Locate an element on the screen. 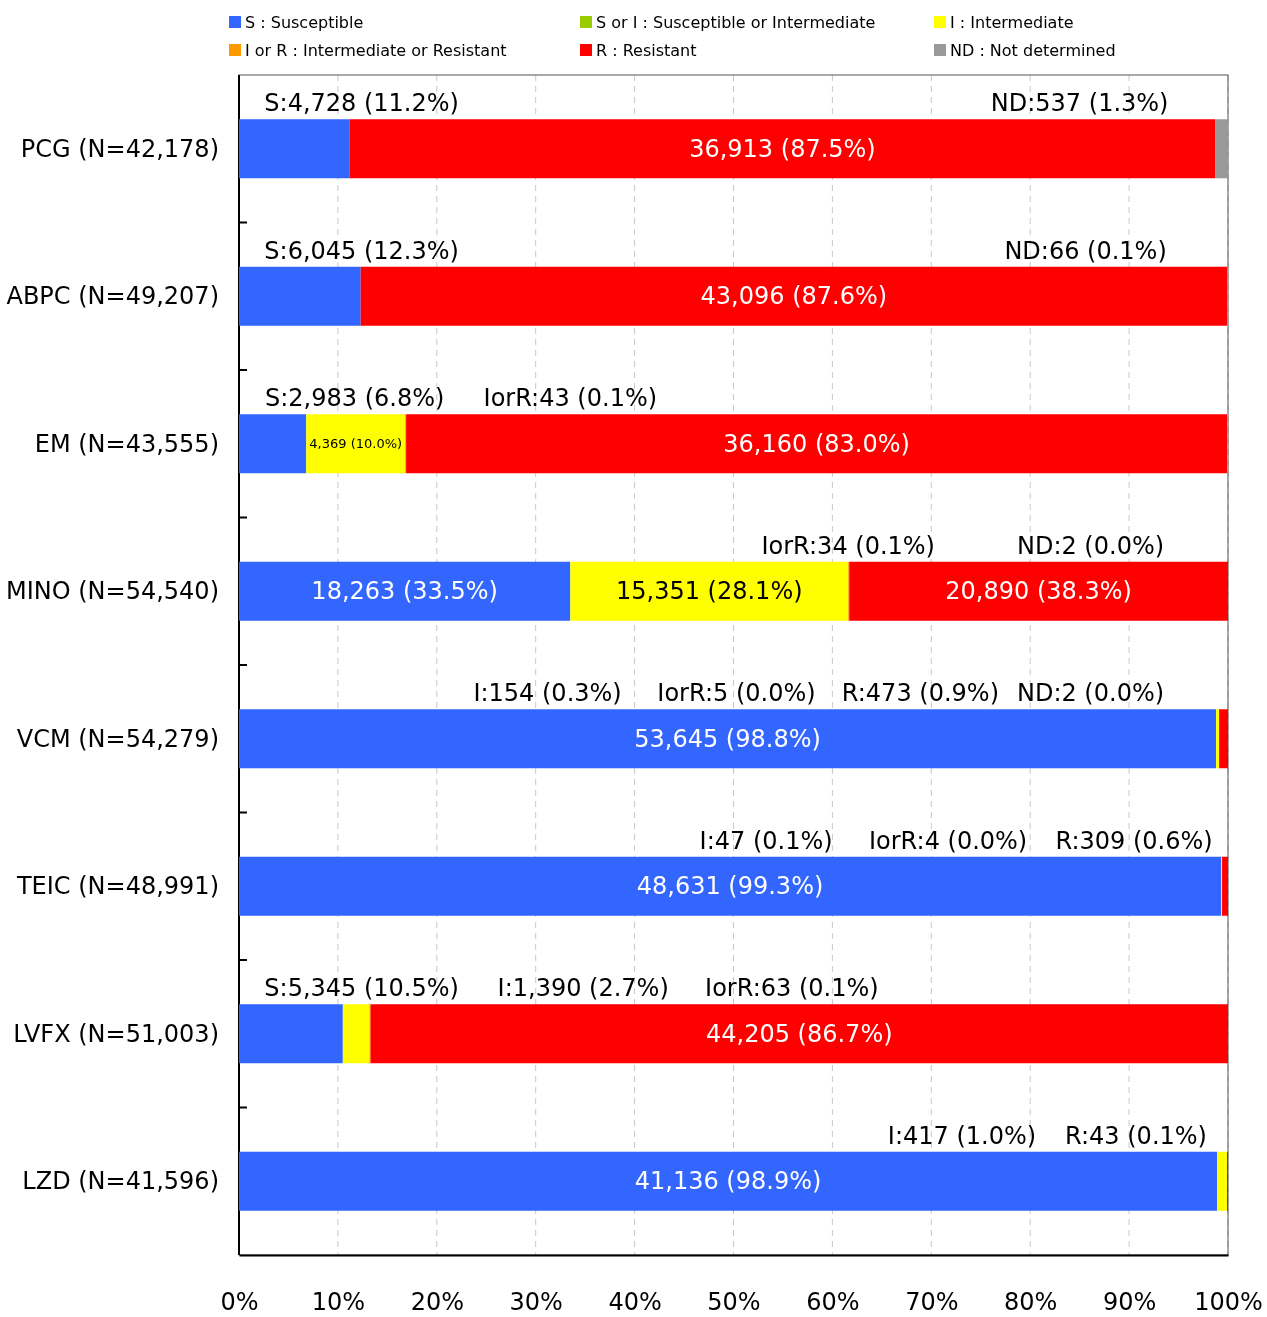 This screenshot has width=1267, height=1317. y-tick-label: EM (N=43,555) is located at coordinates (126, 443).